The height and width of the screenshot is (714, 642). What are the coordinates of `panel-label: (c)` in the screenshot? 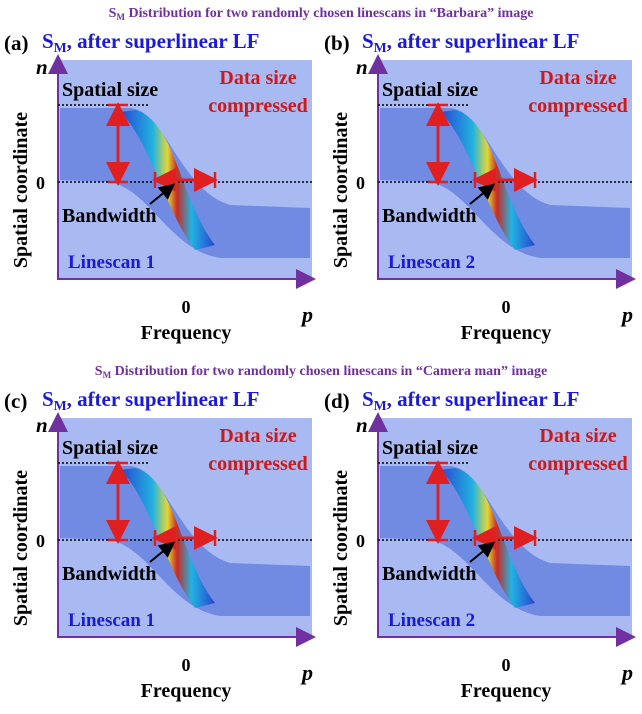 It's located at (15, 401).